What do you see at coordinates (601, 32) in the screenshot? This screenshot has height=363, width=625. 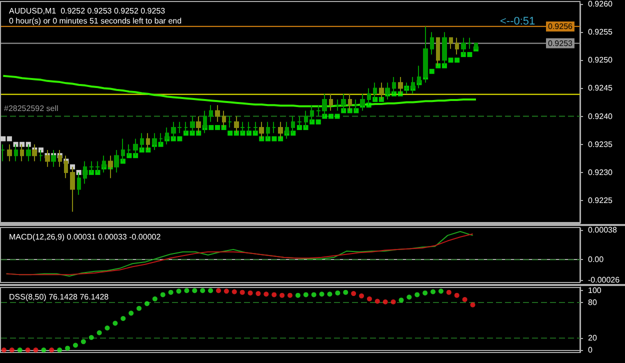 I see `y-tick-label: 0.9255` at bounding box center [601, 32].